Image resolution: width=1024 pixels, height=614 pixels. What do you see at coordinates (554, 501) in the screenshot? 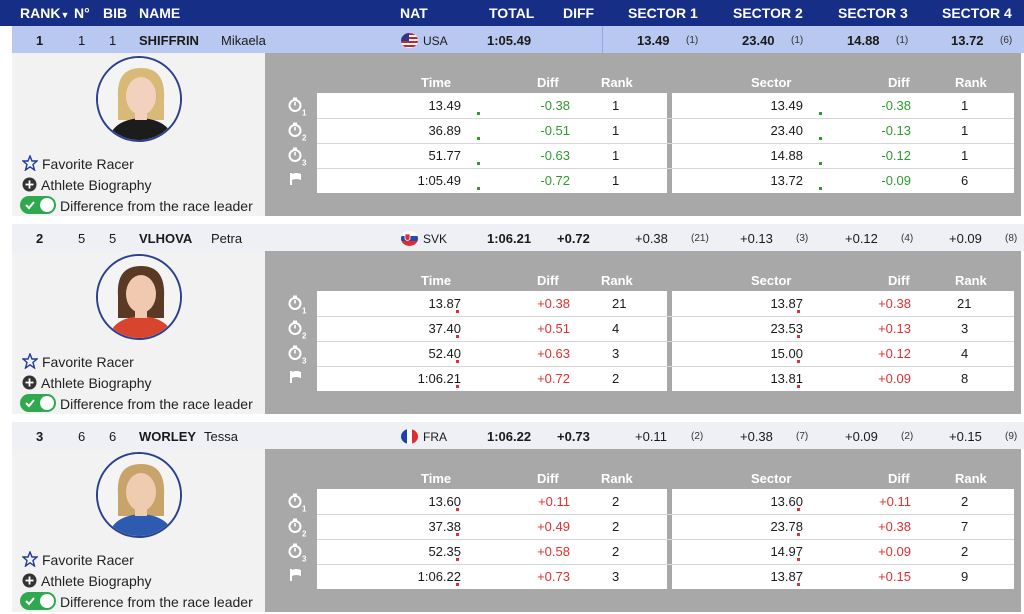
I see `split-diff: +0.11` at bounding box center [554, 501].